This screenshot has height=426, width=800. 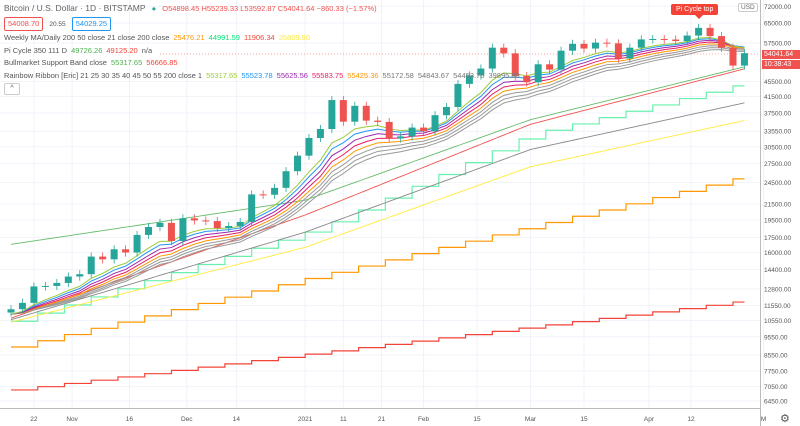 I want to click on time-tick-label: Dec, so click(x=187, y=419).